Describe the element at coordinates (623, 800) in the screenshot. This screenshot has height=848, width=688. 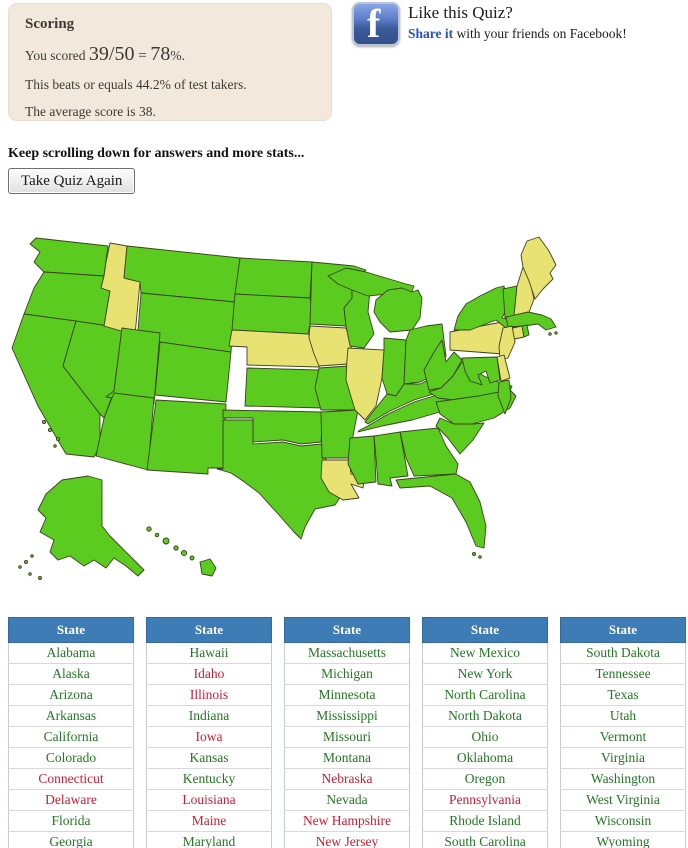
I see `state-cell: West Virginia` at that location.